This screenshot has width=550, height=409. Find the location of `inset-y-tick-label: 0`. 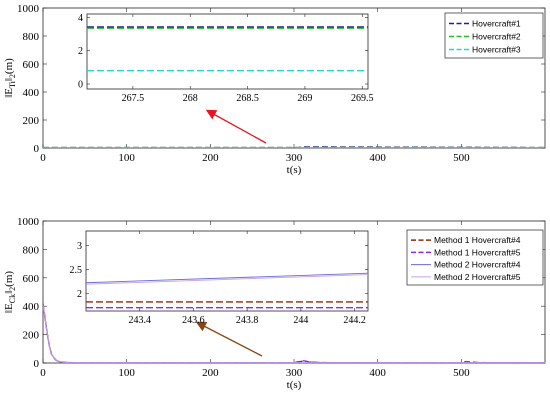

inset-y-tick-label: 0 is located at coordinates (80, 85).